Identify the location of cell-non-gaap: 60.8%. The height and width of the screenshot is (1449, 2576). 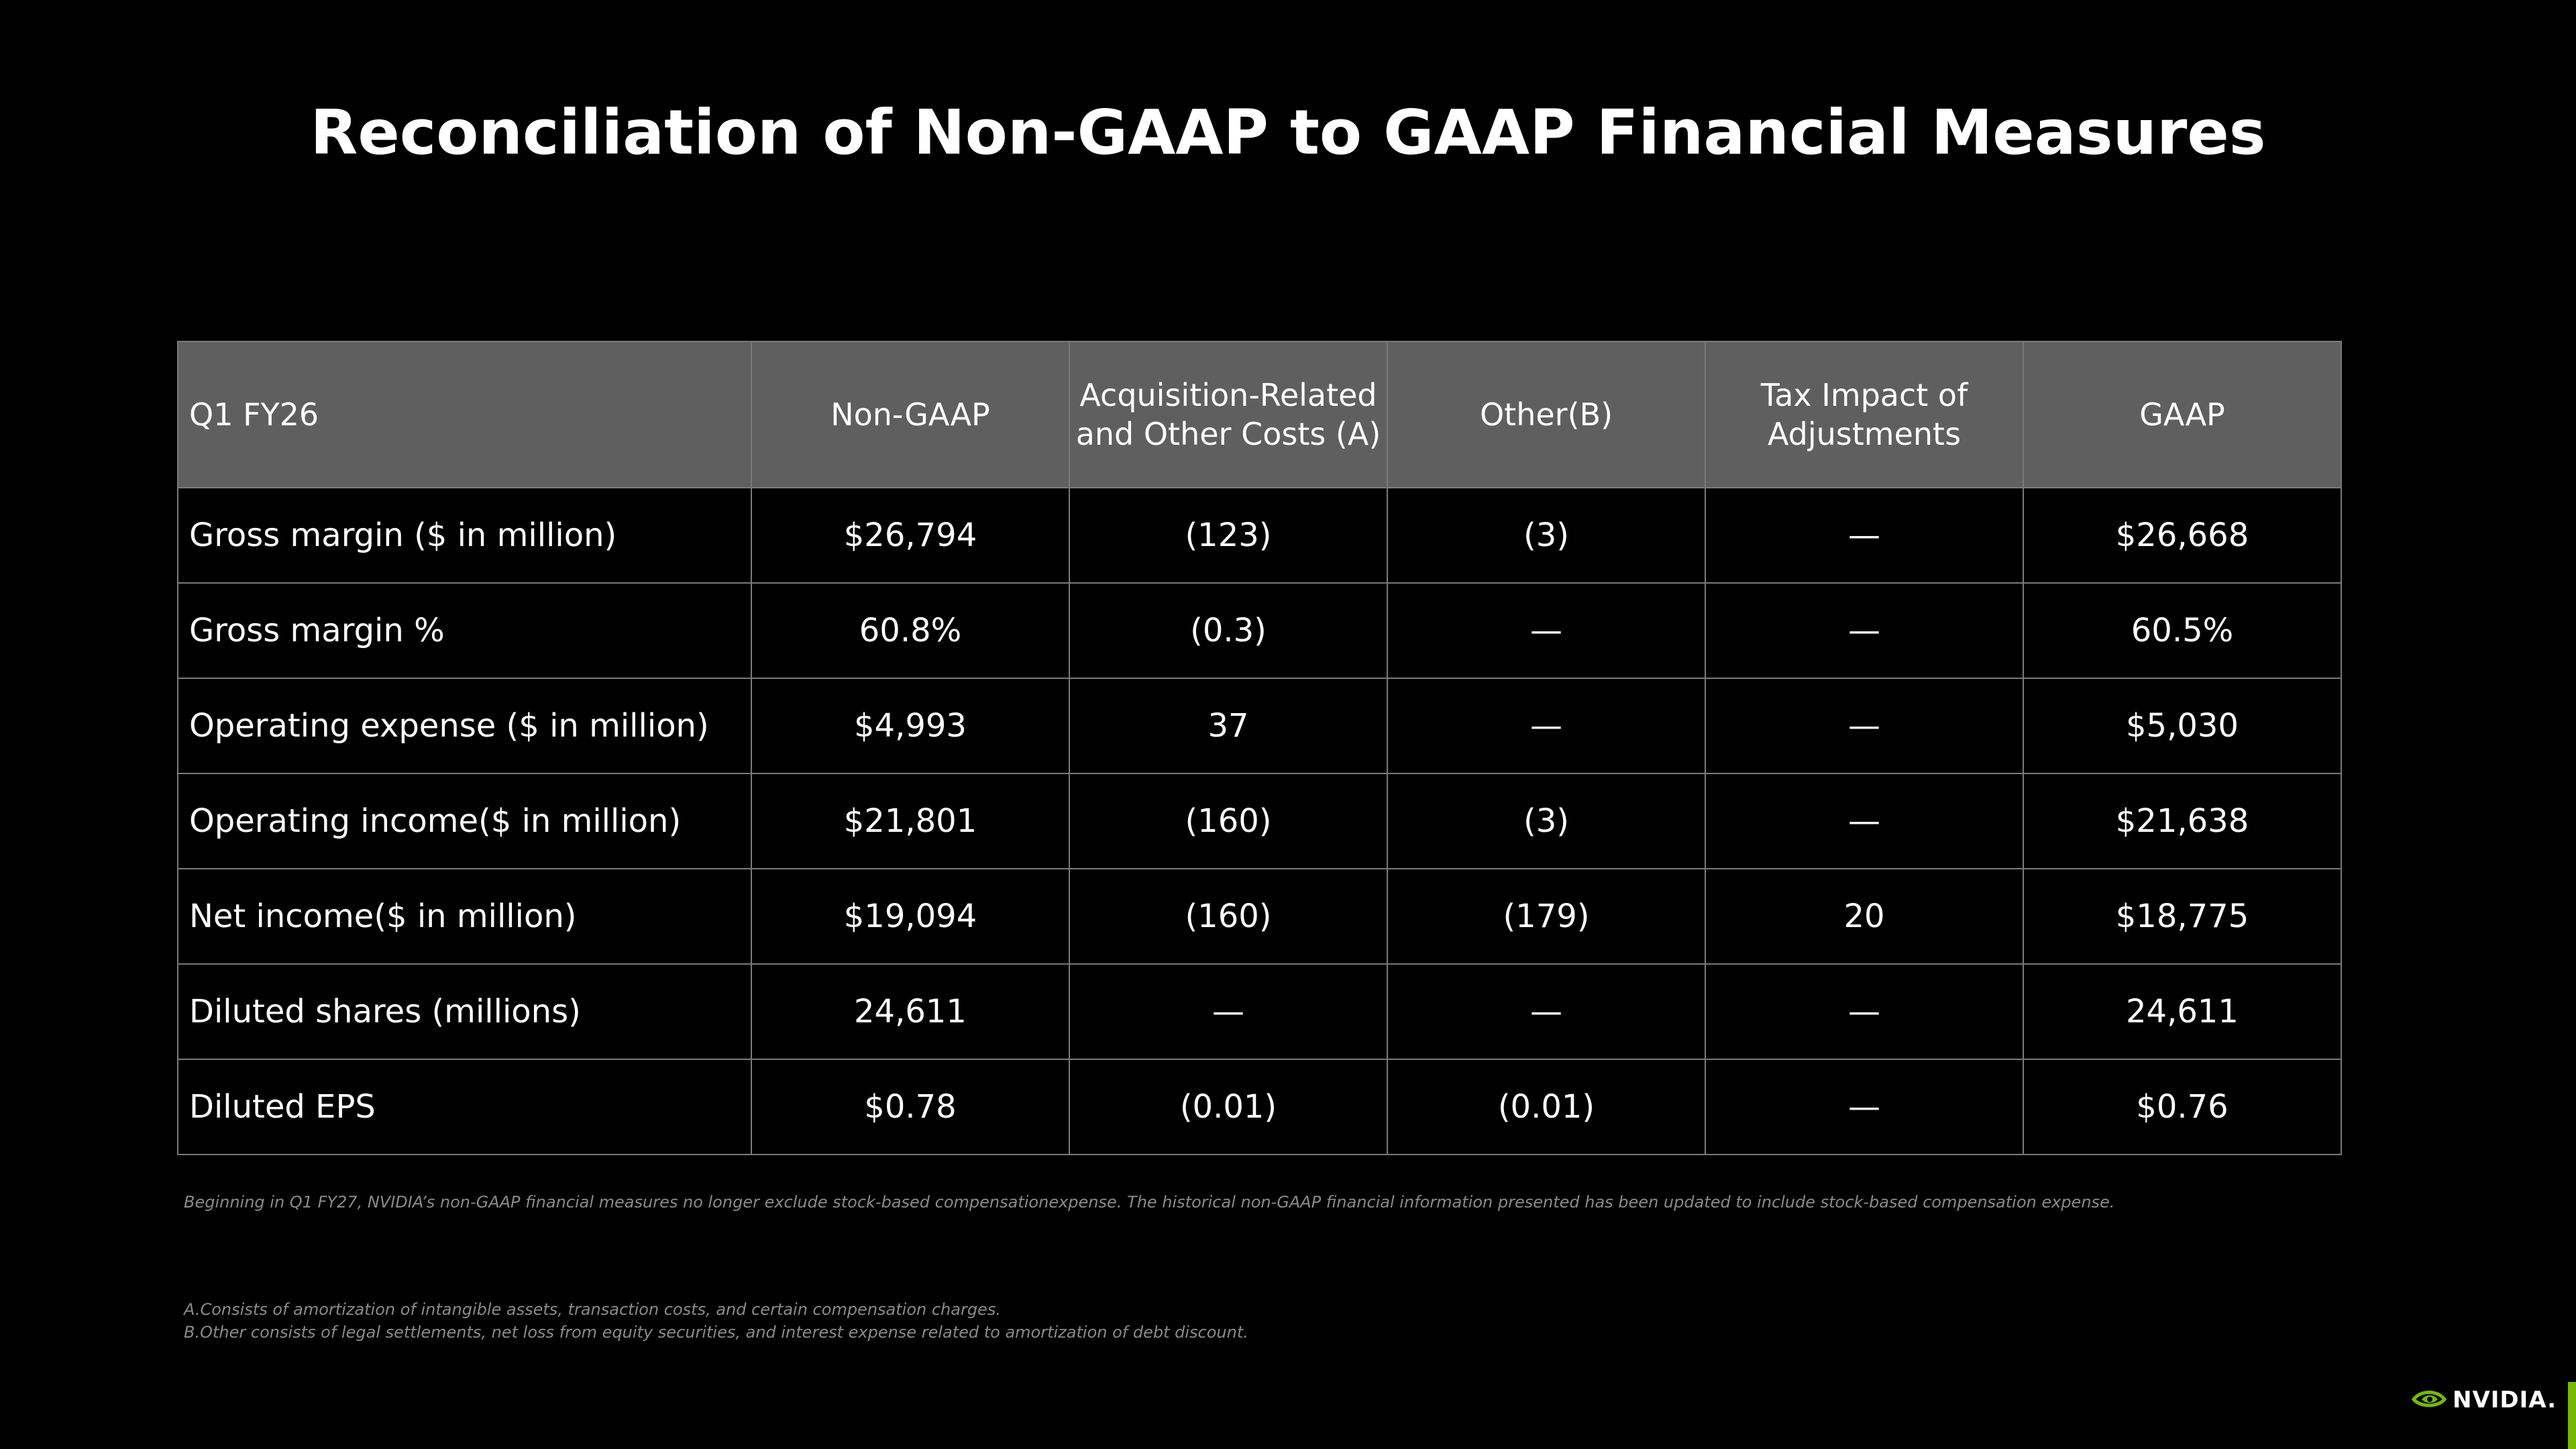
(910, 630).